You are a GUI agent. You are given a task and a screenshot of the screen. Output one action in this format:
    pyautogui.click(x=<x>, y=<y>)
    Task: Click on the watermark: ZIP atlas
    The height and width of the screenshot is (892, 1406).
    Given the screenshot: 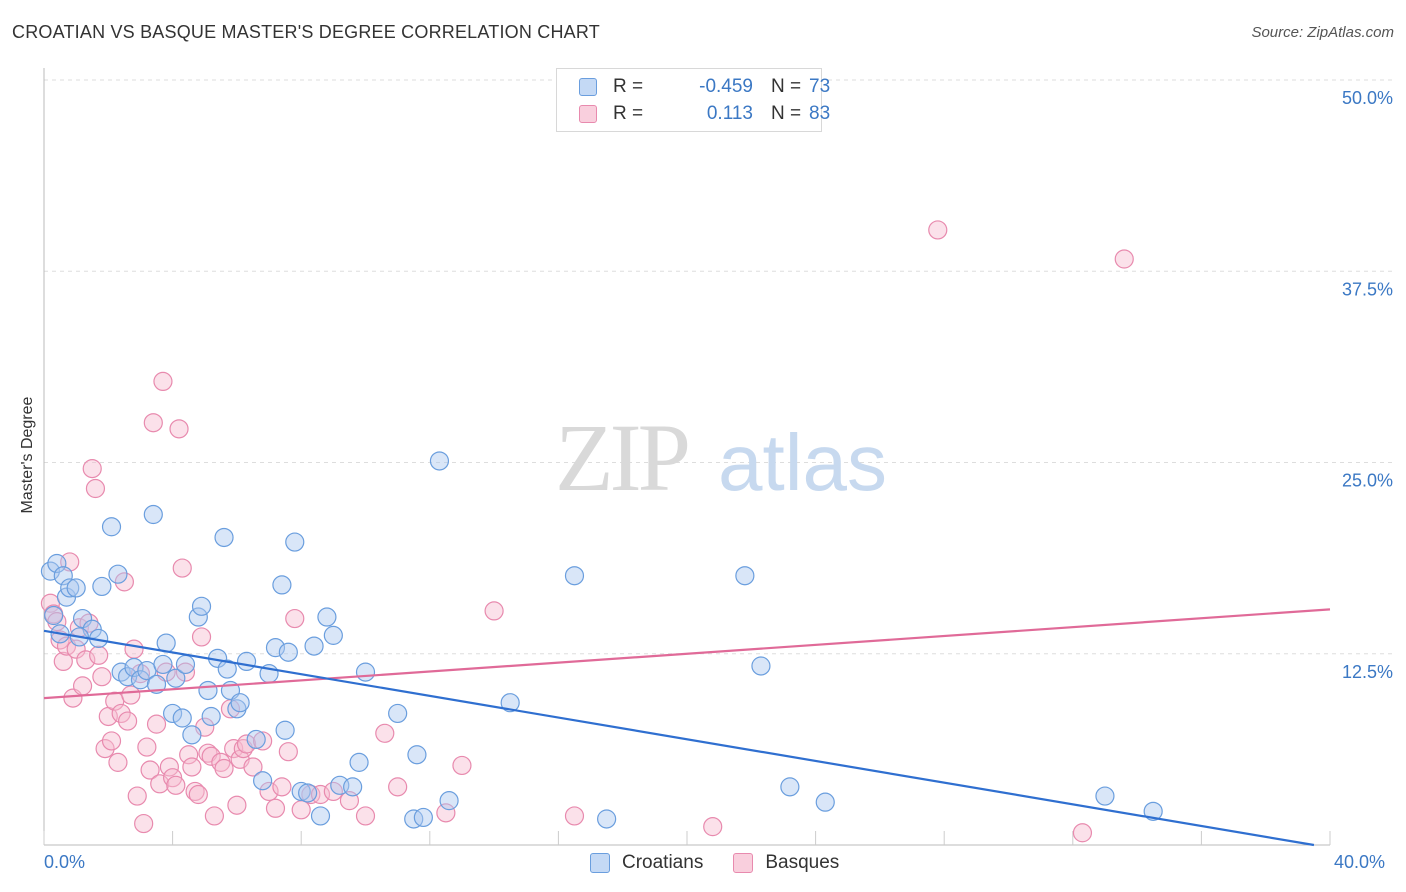 What is the action you would take?
    pyautogui.click(x=721, y=457)
    